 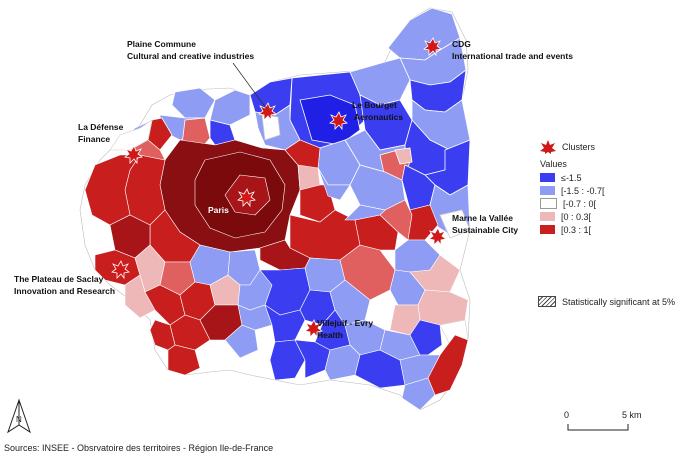 I want to click on cluster-star-plaine-commune, so click(x=267, y=112).